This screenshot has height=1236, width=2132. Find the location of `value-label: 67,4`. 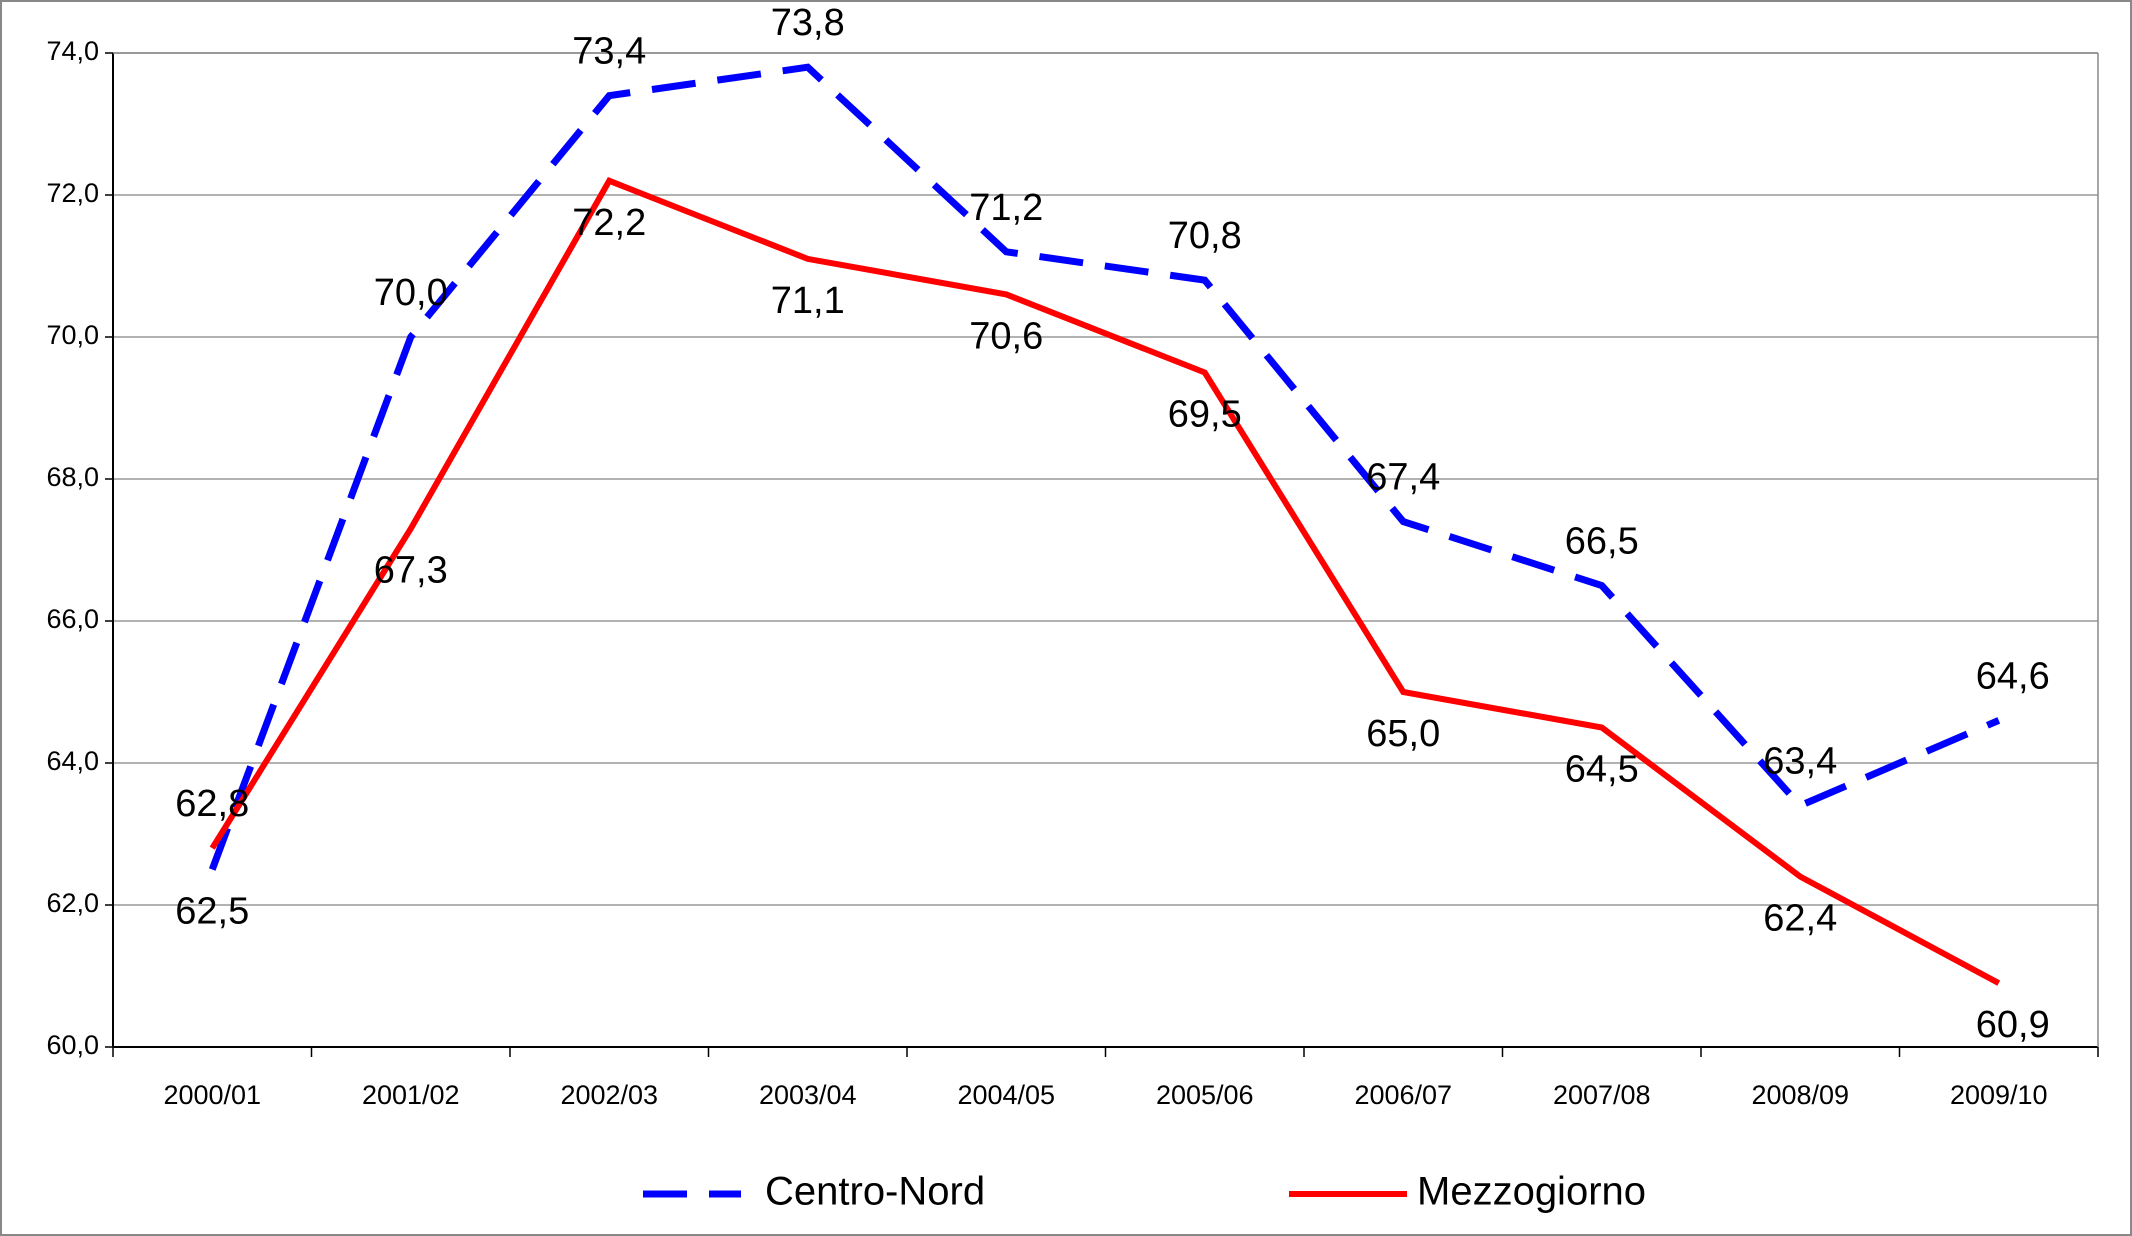

value-label: 67,4 is located at coordinates (1403, 478).